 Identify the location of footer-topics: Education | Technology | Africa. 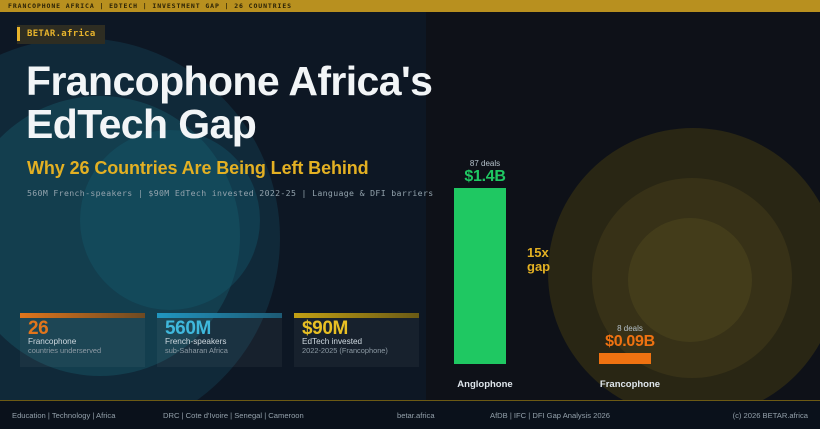
(64, 415).